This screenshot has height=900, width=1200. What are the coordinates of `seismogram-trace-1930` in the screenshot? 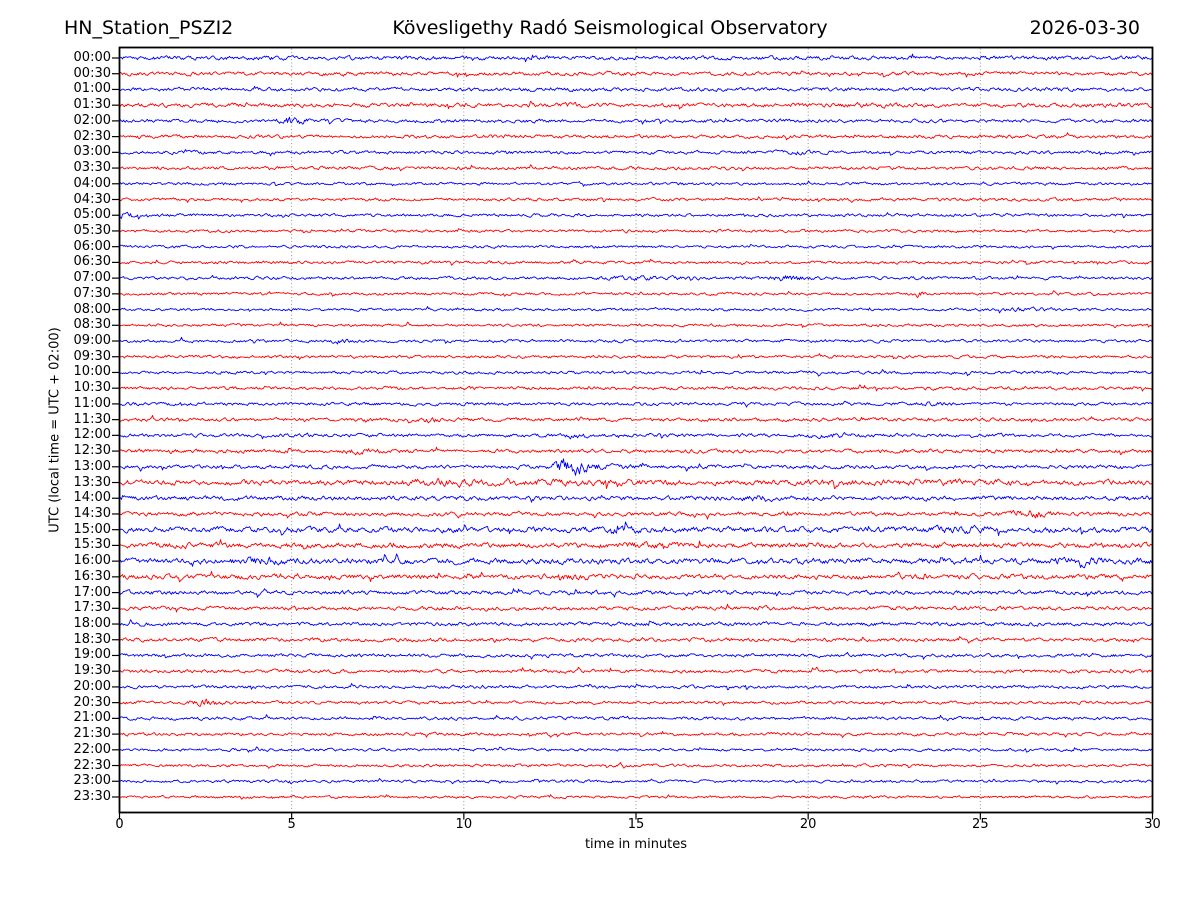 It's located at (636, 670).